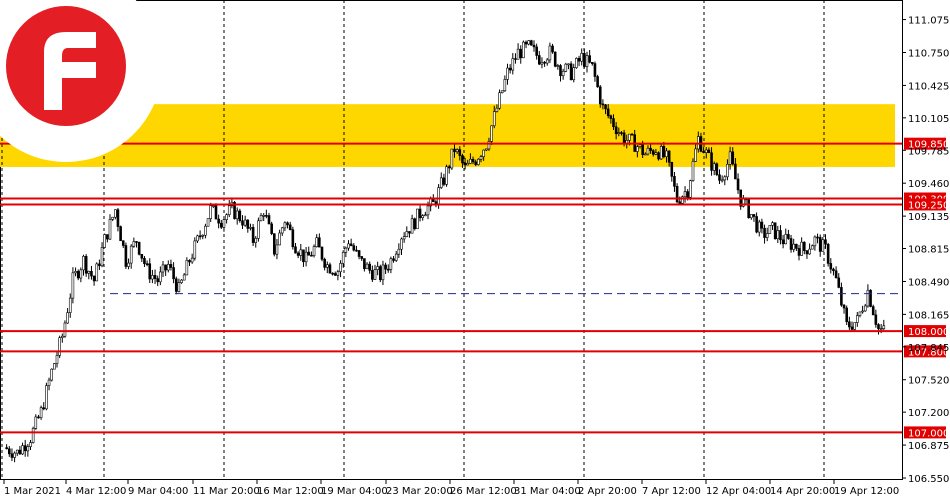 Image resolution: width=950 pixels, height=500 pixels. What do you see at coordinates (928, 119) in the screenshot?
I see `y-tick-label: 110.105` at bounding box center [928, 119].